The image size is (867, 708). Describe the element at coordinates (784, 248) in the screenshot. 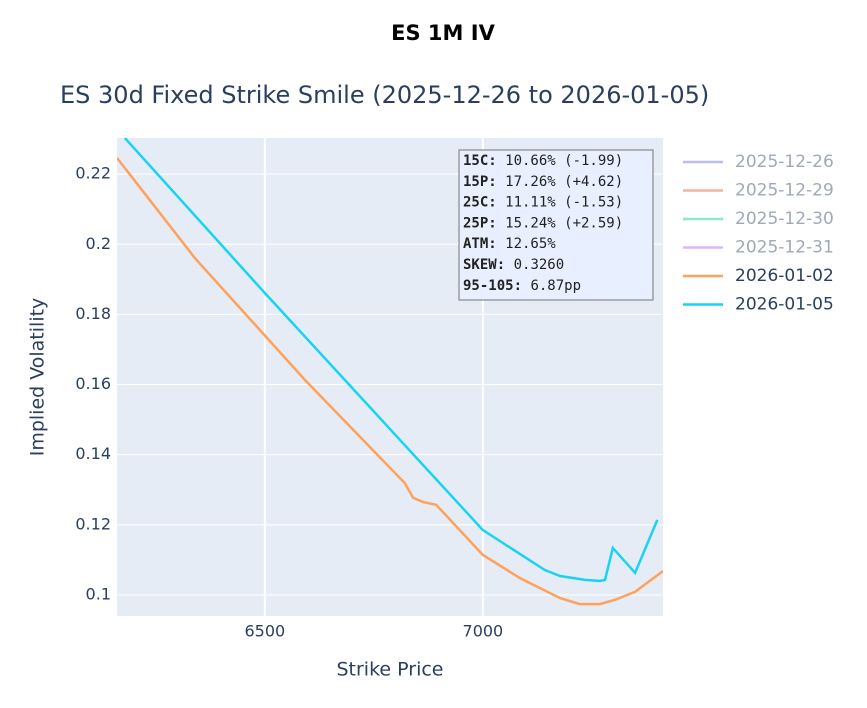

I see `legend-label: 2025-12-31` at that location.